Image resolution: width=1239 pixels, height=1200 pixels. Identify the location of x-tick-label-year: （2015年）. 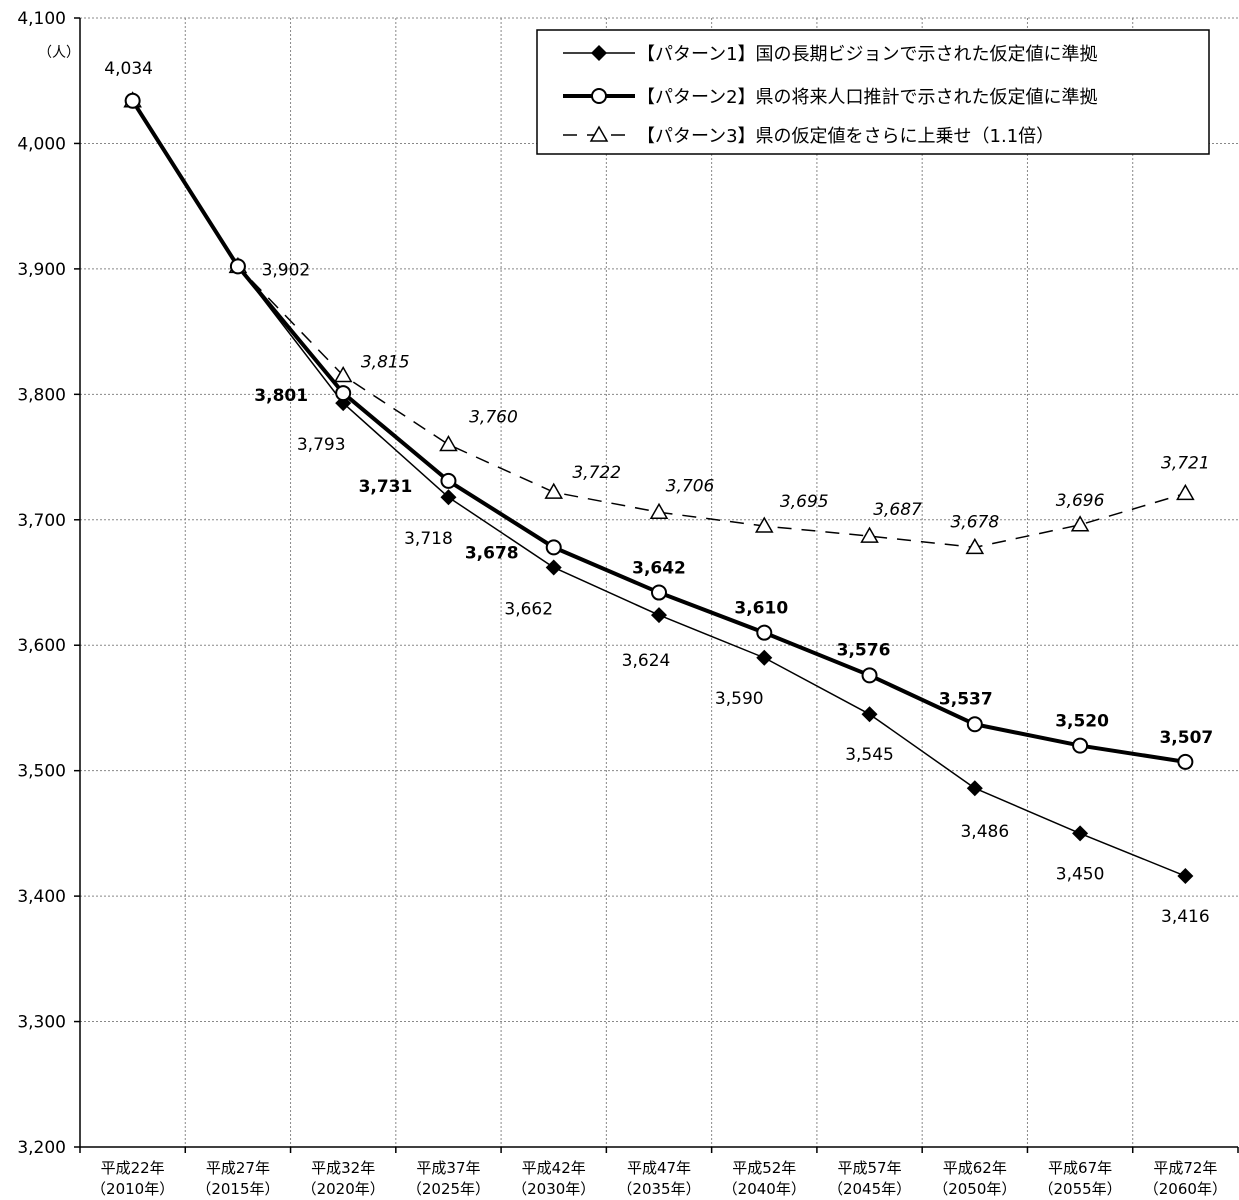
(237, 1189).